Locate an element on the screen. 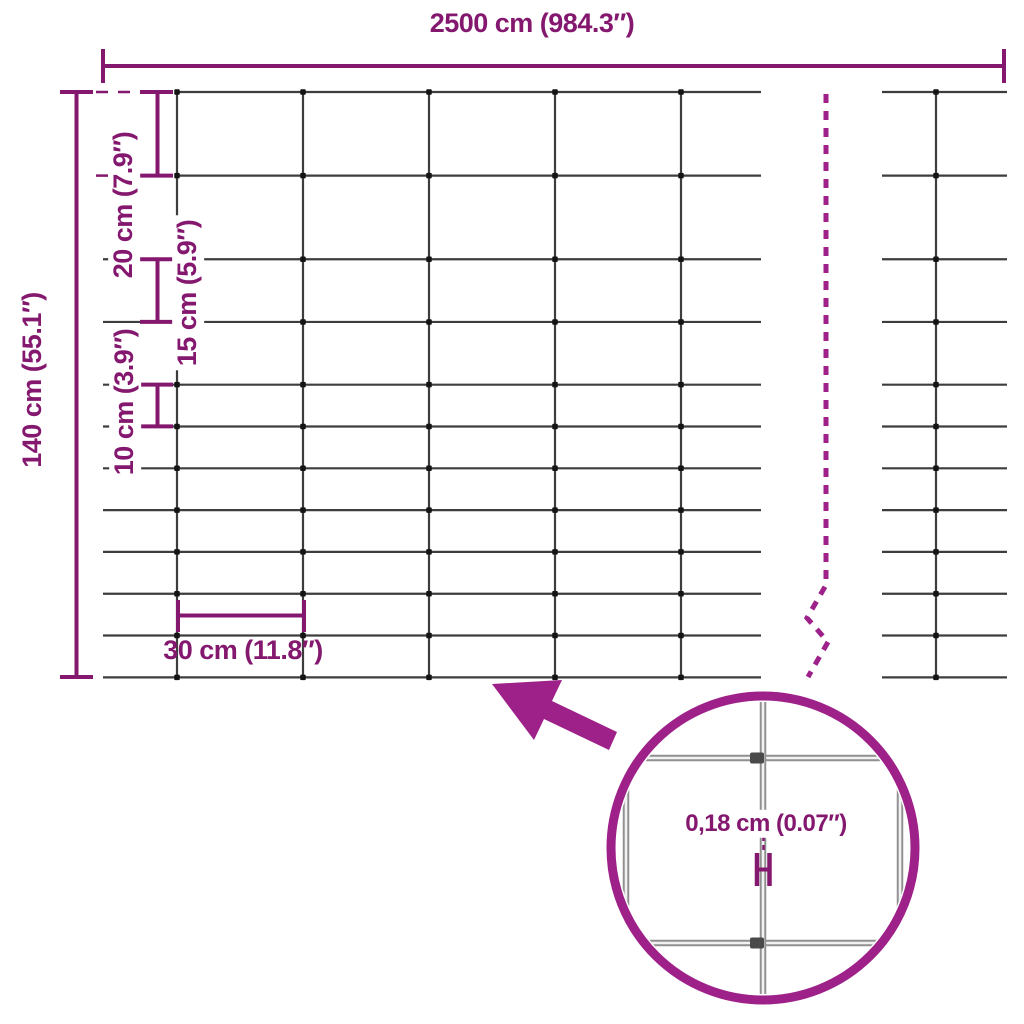 Image resolution: width=1024 pixels, height=1024 pixels. row-spacing-10-label: 10 cm (3.9″) is located at coordinates (125, 402).